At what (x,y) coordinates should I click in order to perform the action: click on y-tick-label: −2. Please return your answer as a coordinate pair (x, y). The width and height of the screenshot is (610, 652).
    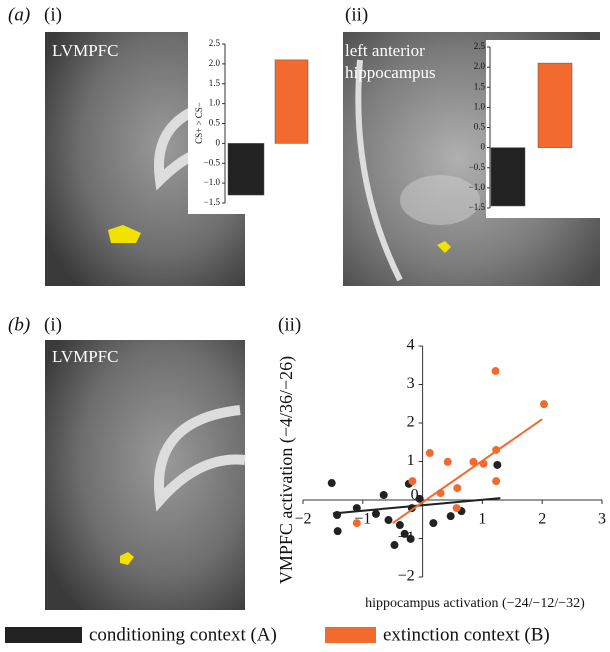
    Looking at the image, I should click on (406, 576).